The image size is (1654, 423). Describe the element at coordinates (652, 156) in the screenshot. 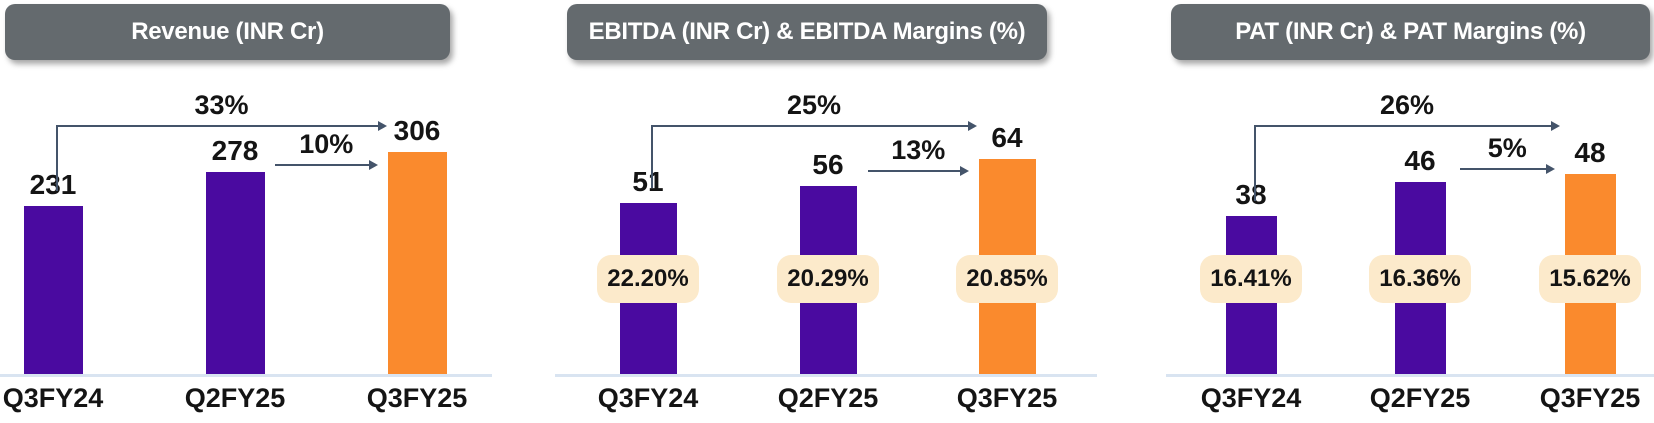

I see `growth-arrow-vertical-ebitda` at that location.